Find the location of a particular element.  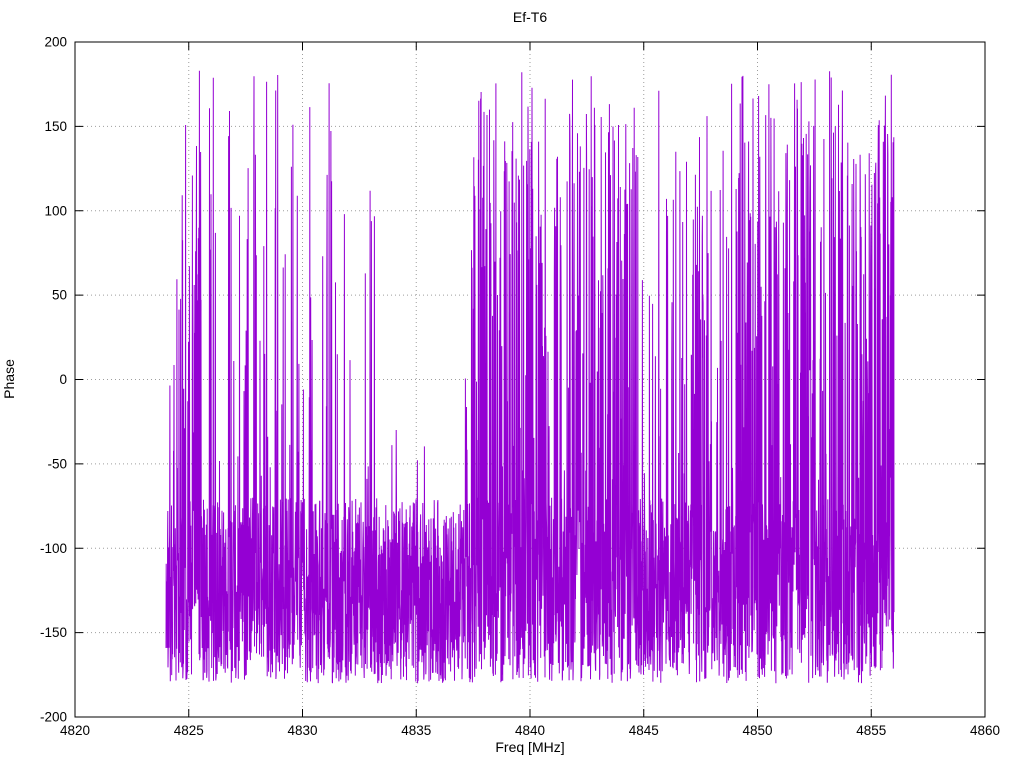

x-tick-label: 4840 is located at coordinates (530, 730).